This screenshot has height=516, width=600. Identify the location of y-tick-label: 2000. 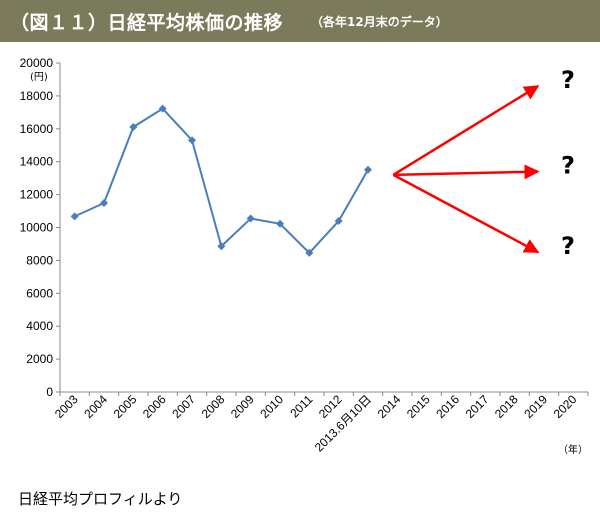
(39, 359).